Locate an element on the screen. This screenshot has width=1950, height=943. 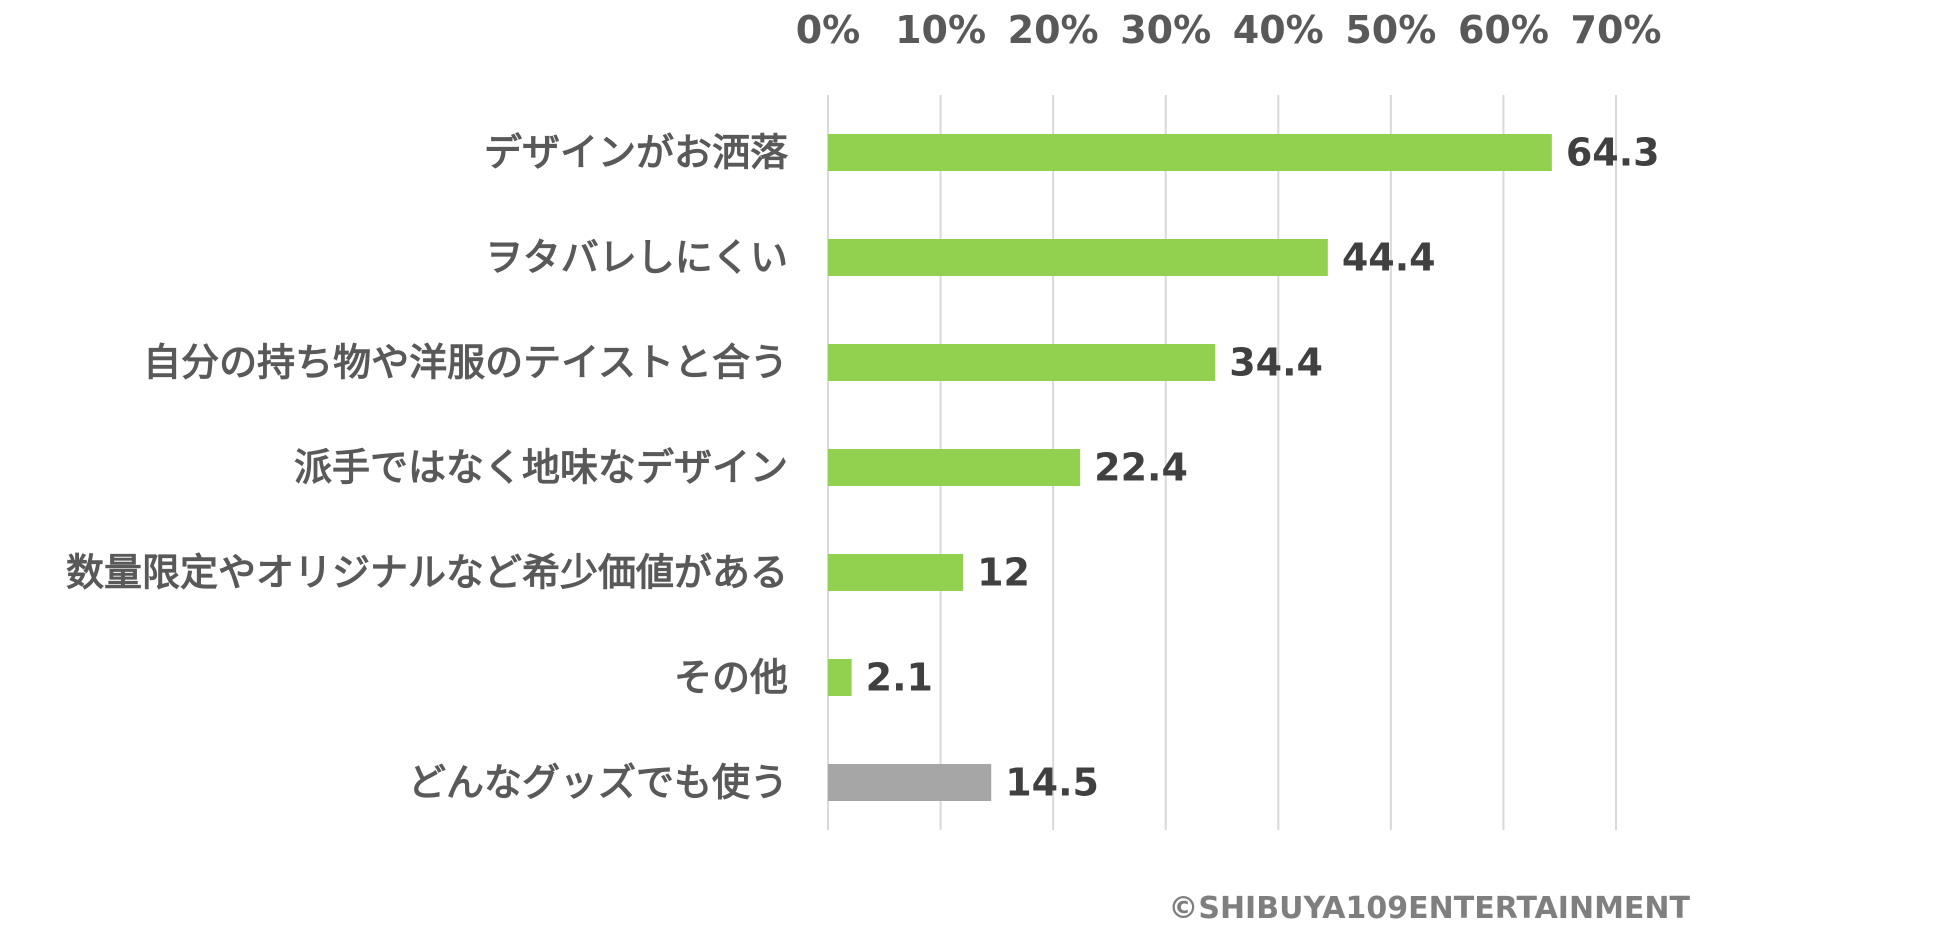
category-label: どんなグッズでも使う is located at coordinates (598, 783).